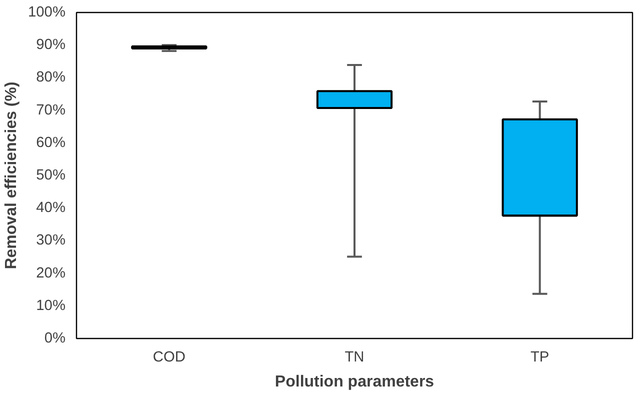 The image size is (640, 393). Describe the element at coordinates (51, 176) in the screenshot. I see `y-tick-label: 50%` at that location.